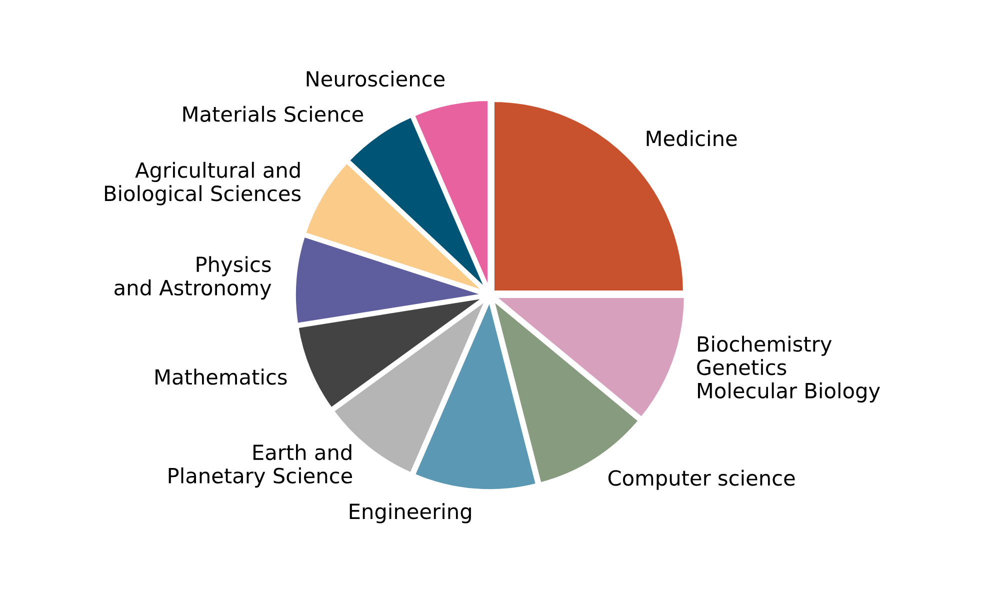  Describe the element at coordinates (273, 114) in the screenshot. I see `slice-label: Materials Science` at that location.